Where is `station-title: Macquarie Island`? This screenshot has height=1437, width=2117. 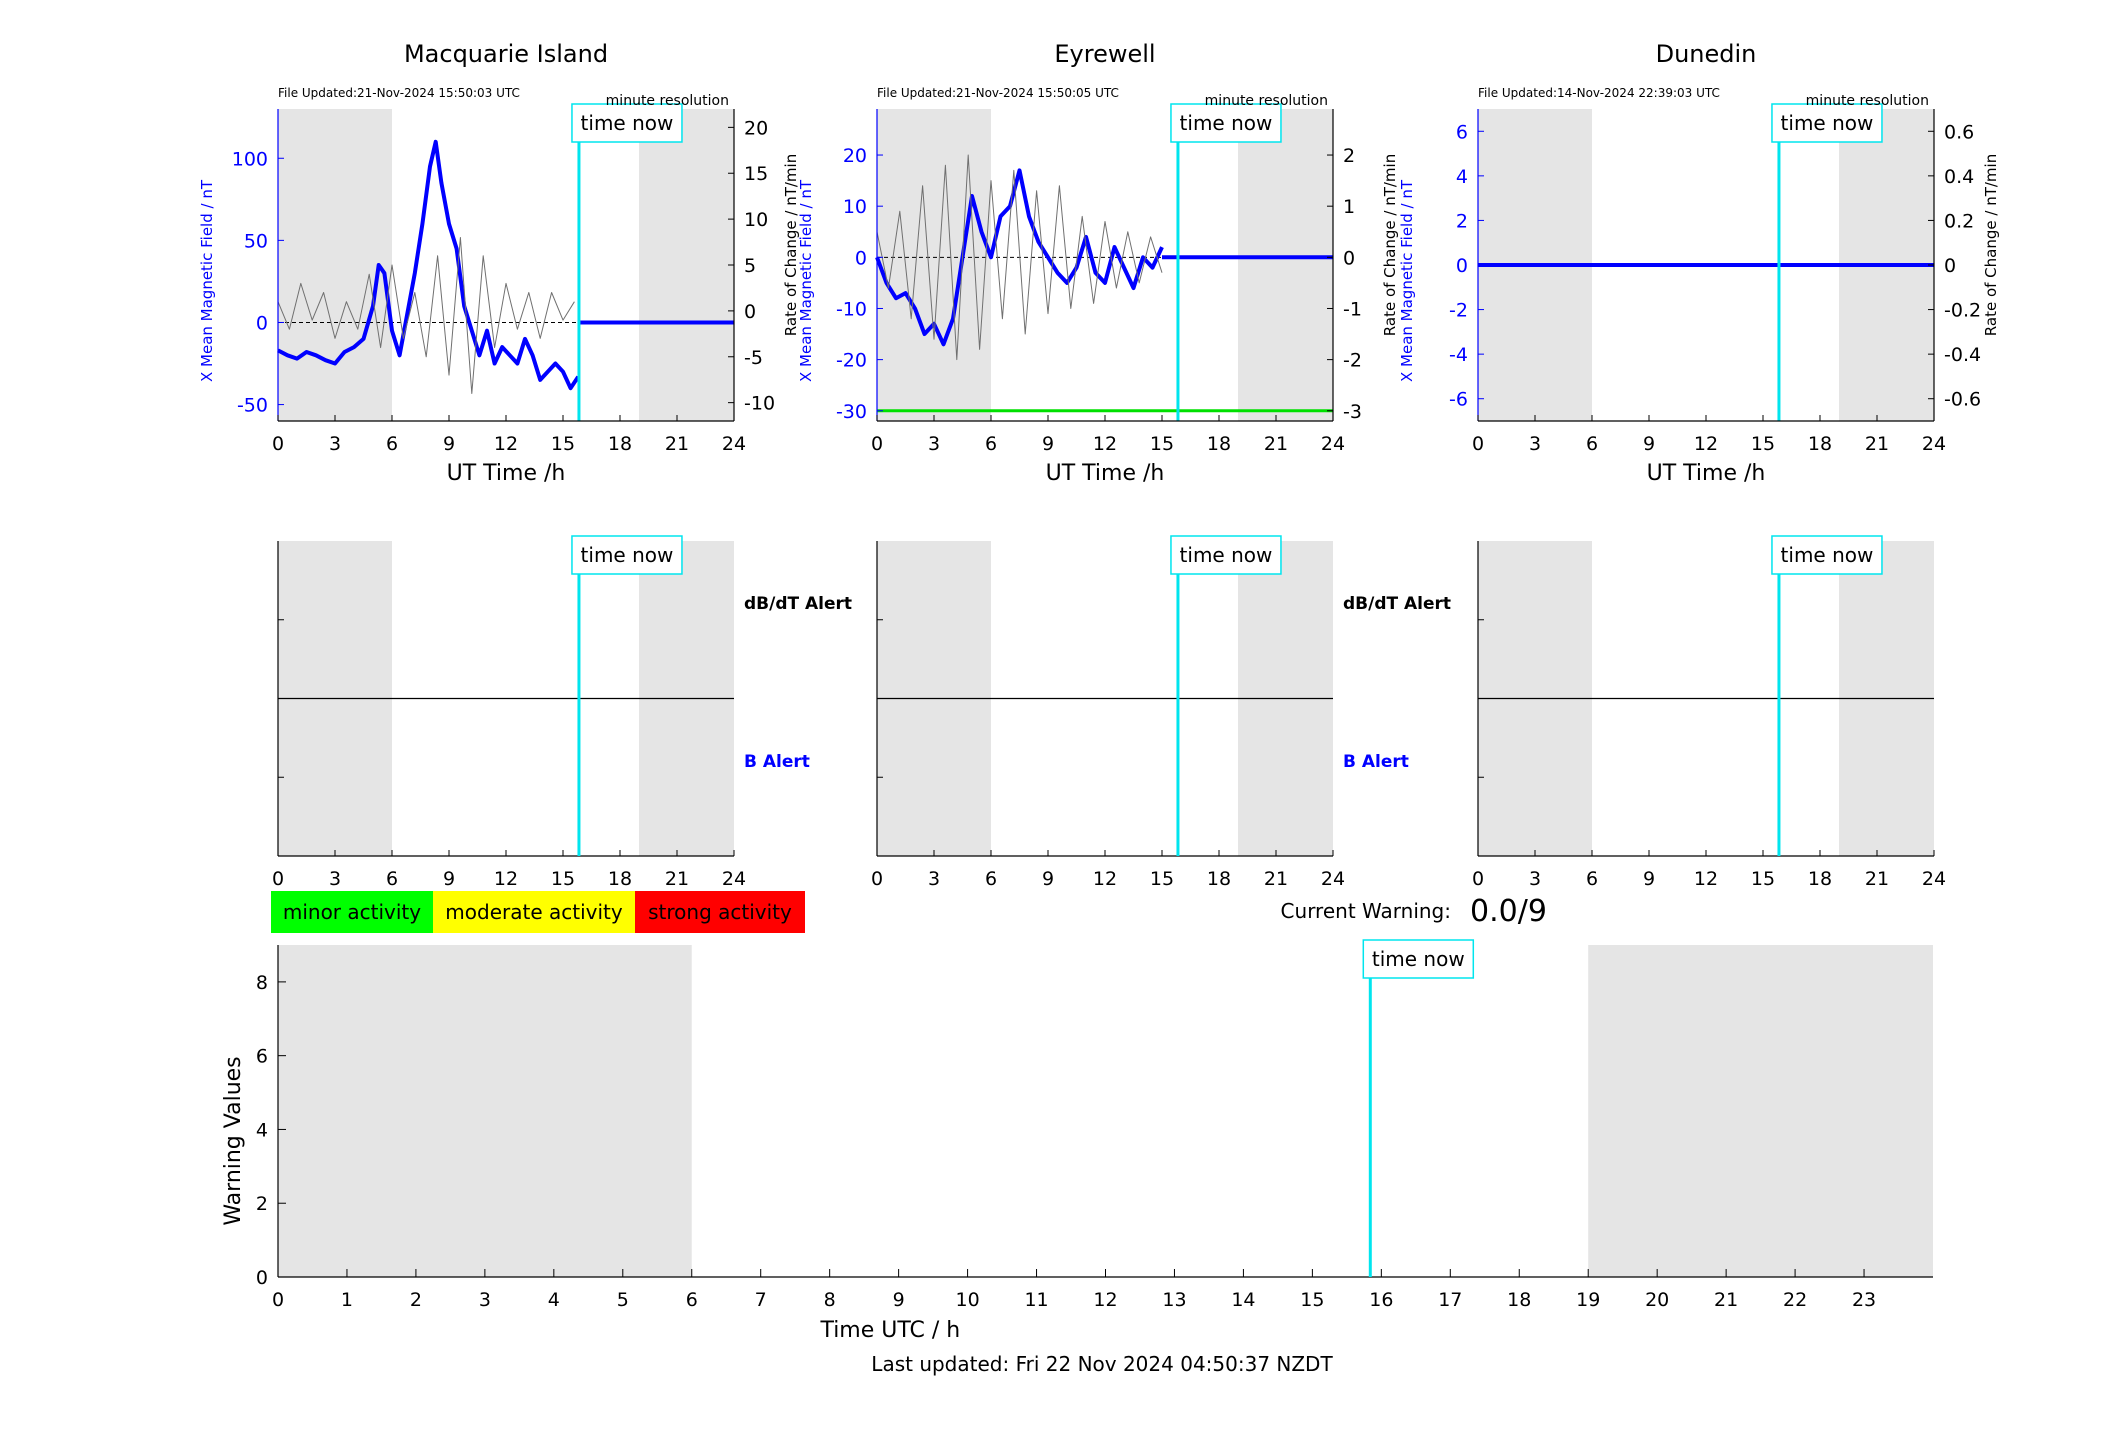 station-title: Macquarie Island is located at coordinates (506, 54).